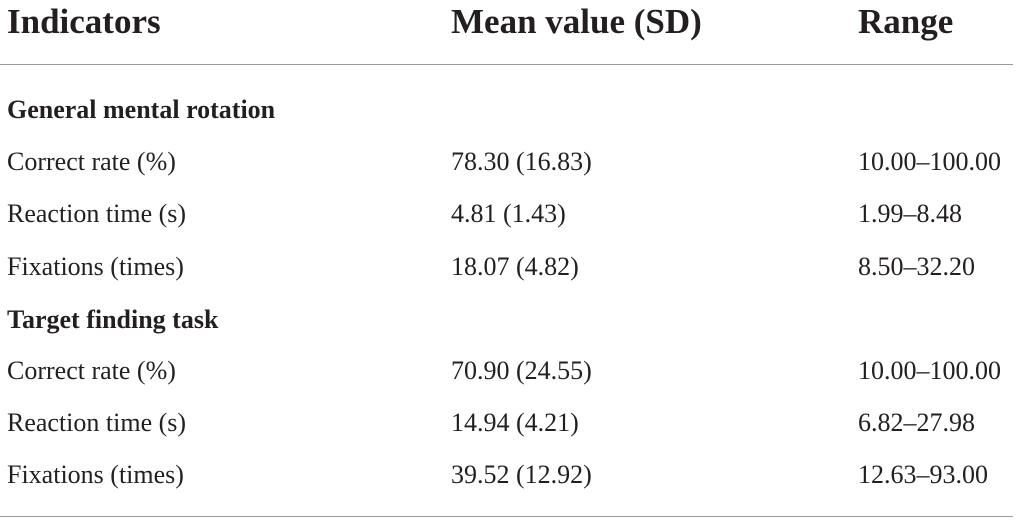 This screenshot has height=522, width=1017. What do you see at coordinates (515, 266) in the screenshot?
I see `row-mean: 18.07 (4.82)` at bounding box center [515, 266].